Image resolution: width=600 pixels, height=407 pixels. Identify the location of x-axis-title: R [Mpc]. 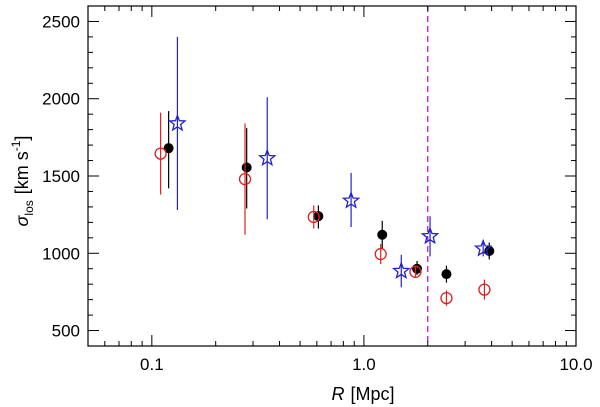
(362, 394).